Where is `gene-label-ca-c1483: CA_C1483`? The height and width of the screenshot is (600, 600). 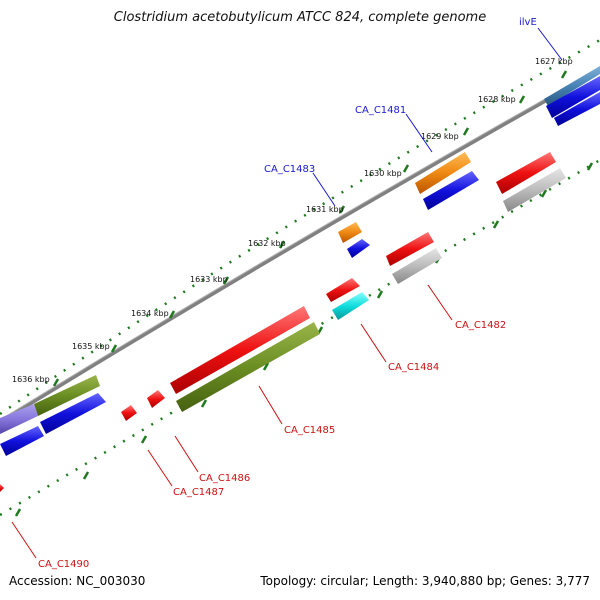
gene-label-ca-c1483: CA_C1483 is located at coordinates (289, 169).